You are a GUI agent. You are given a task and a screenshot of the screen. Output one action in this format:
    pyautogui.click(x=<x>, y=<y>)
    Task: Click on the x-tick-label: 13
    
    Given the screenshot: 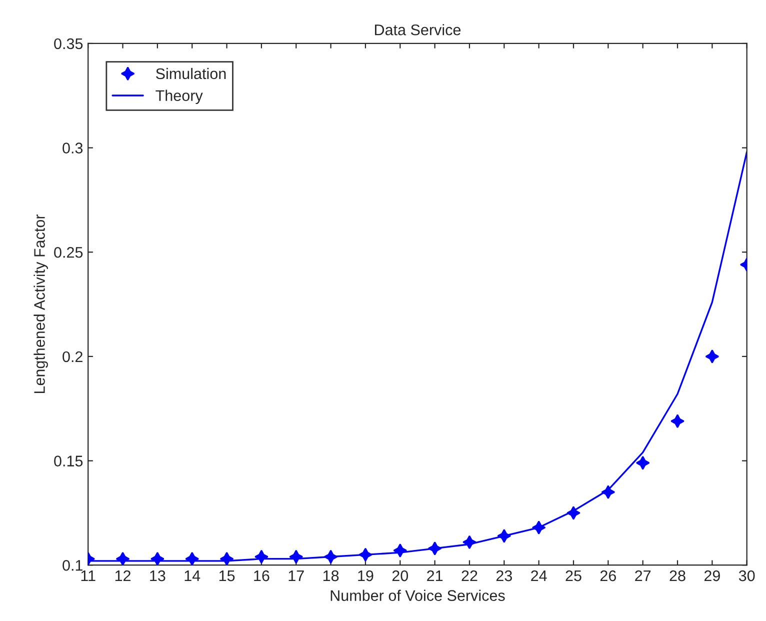 What is the action you would take?
    pyautogui.click(x=158, y=576)
    